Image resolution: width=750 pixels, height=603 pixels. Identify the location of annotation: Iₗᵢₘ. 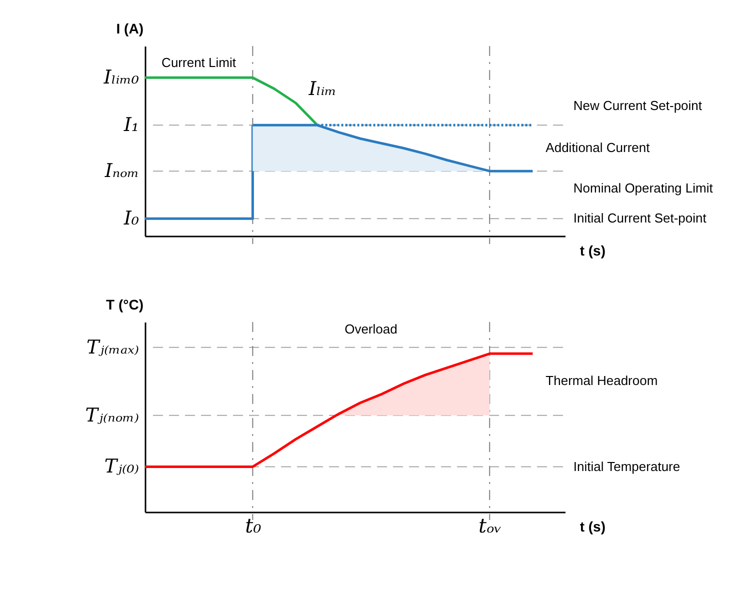
(322, 89).